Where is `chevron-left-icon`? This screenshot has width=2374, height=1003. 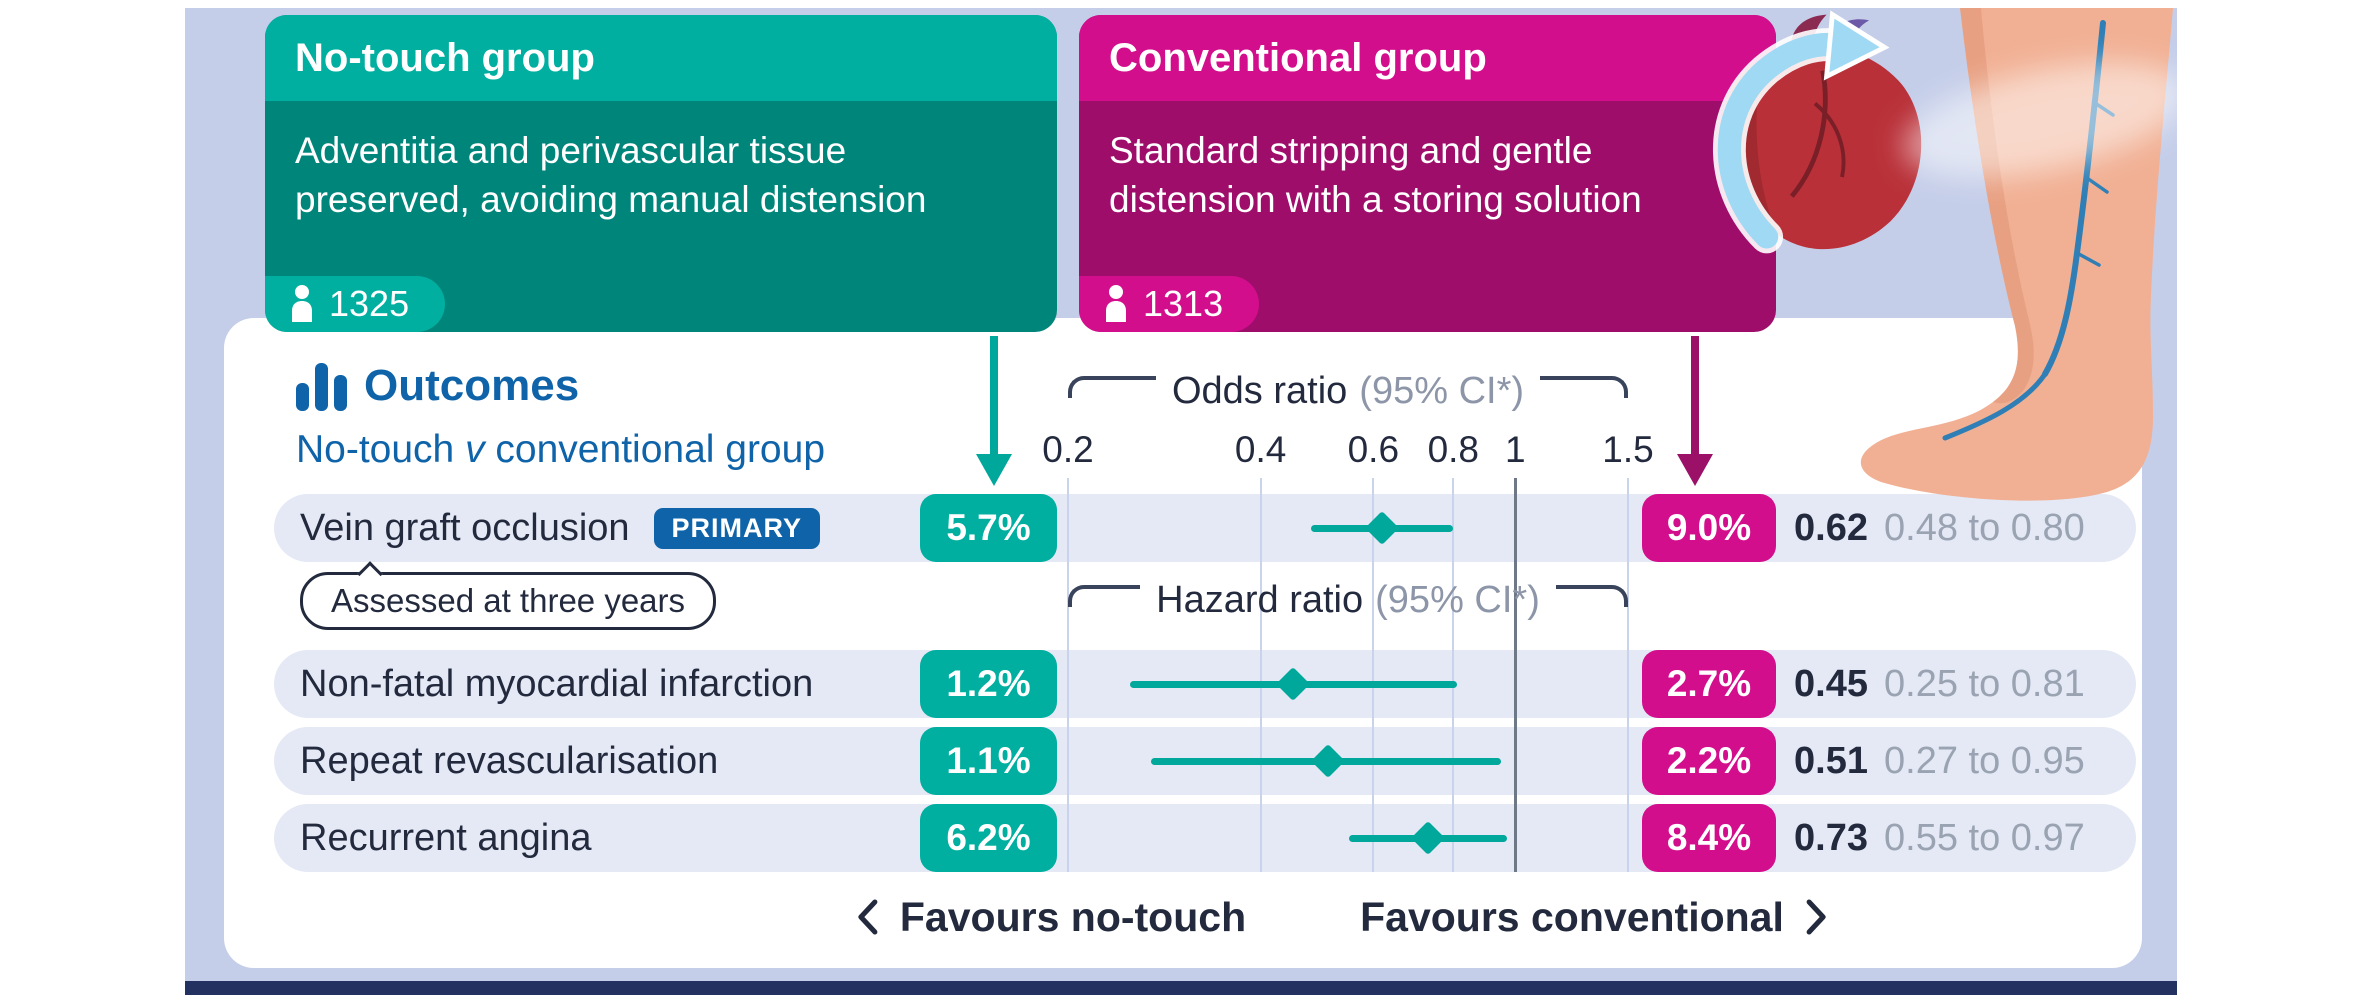
chevron-left-icon is located at coordinates (868, 917).